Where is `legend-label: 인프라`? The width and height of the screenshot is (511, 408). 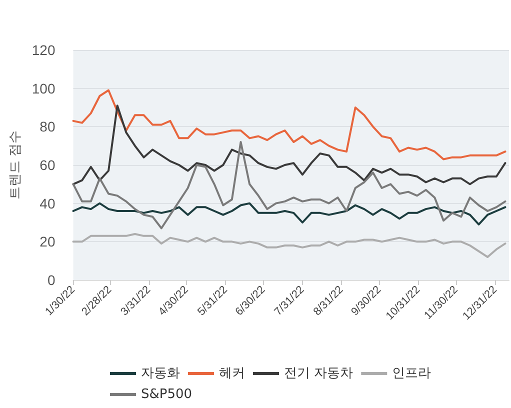 legend-label: 인프라 is located at coordinates (412, 373).